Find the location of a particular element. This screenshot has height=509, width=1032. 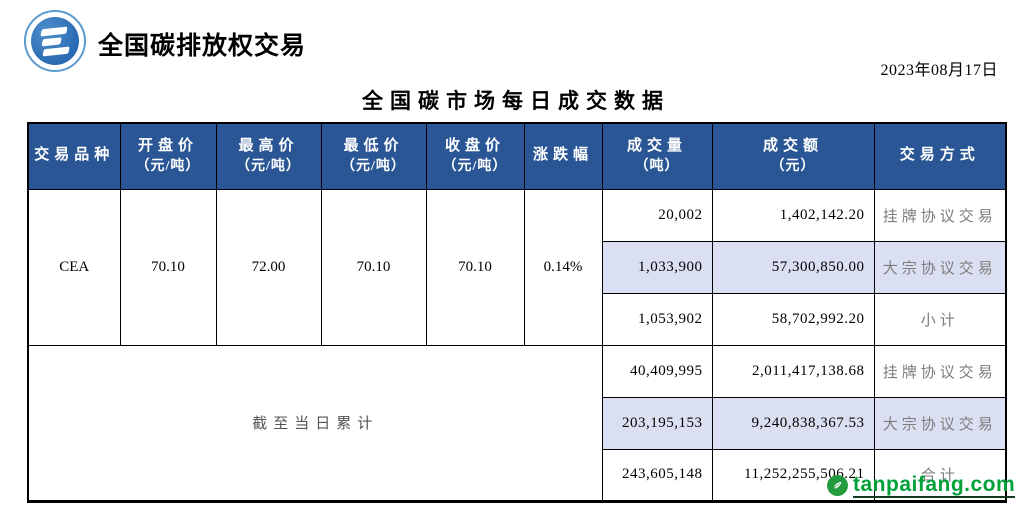

col-header-close: 收盘价 （元/吨） is located at coordinates (475, 156).